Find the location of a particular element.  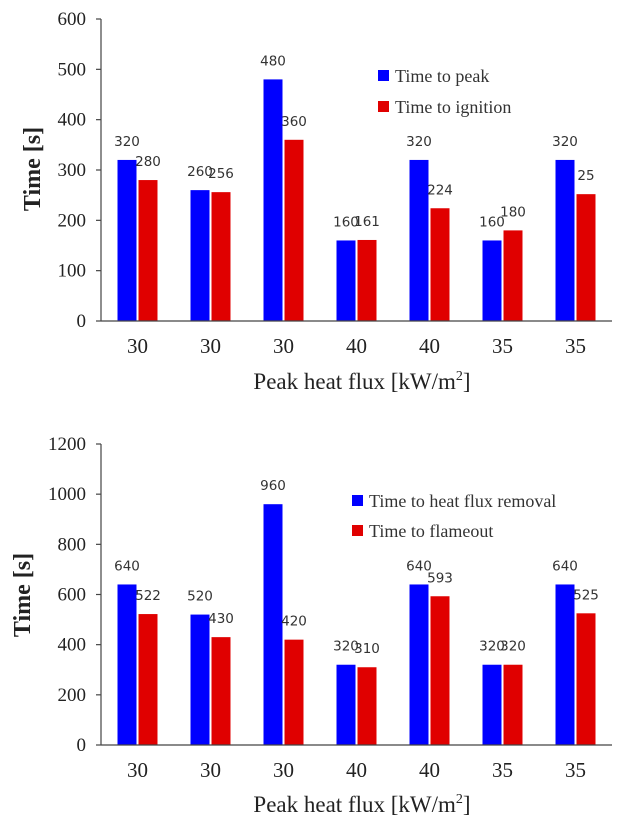

data-label: 360 is located at coordinates (294, 122).